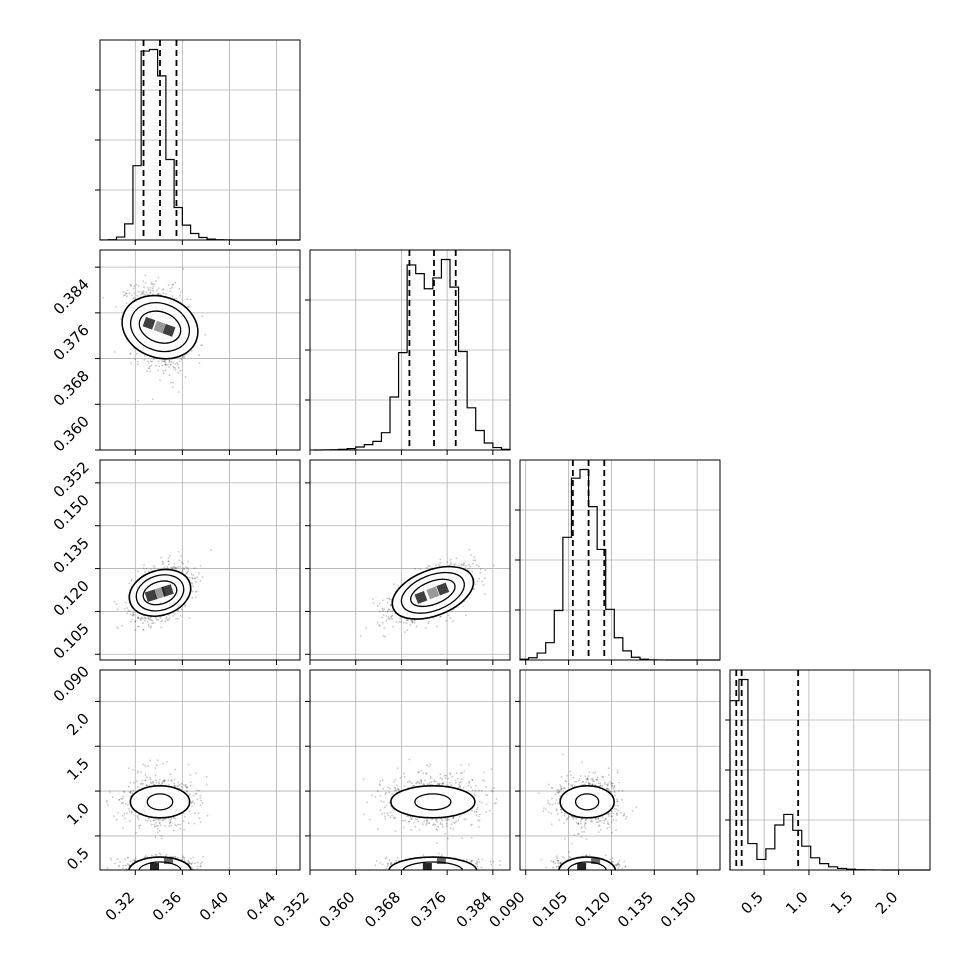 The width and height of the screenshot is (970, 970). What do you see at coordinates (291, 909) in the screenshot?
I see `x-tick-label: 0.352` at bounding box center [291, 909].